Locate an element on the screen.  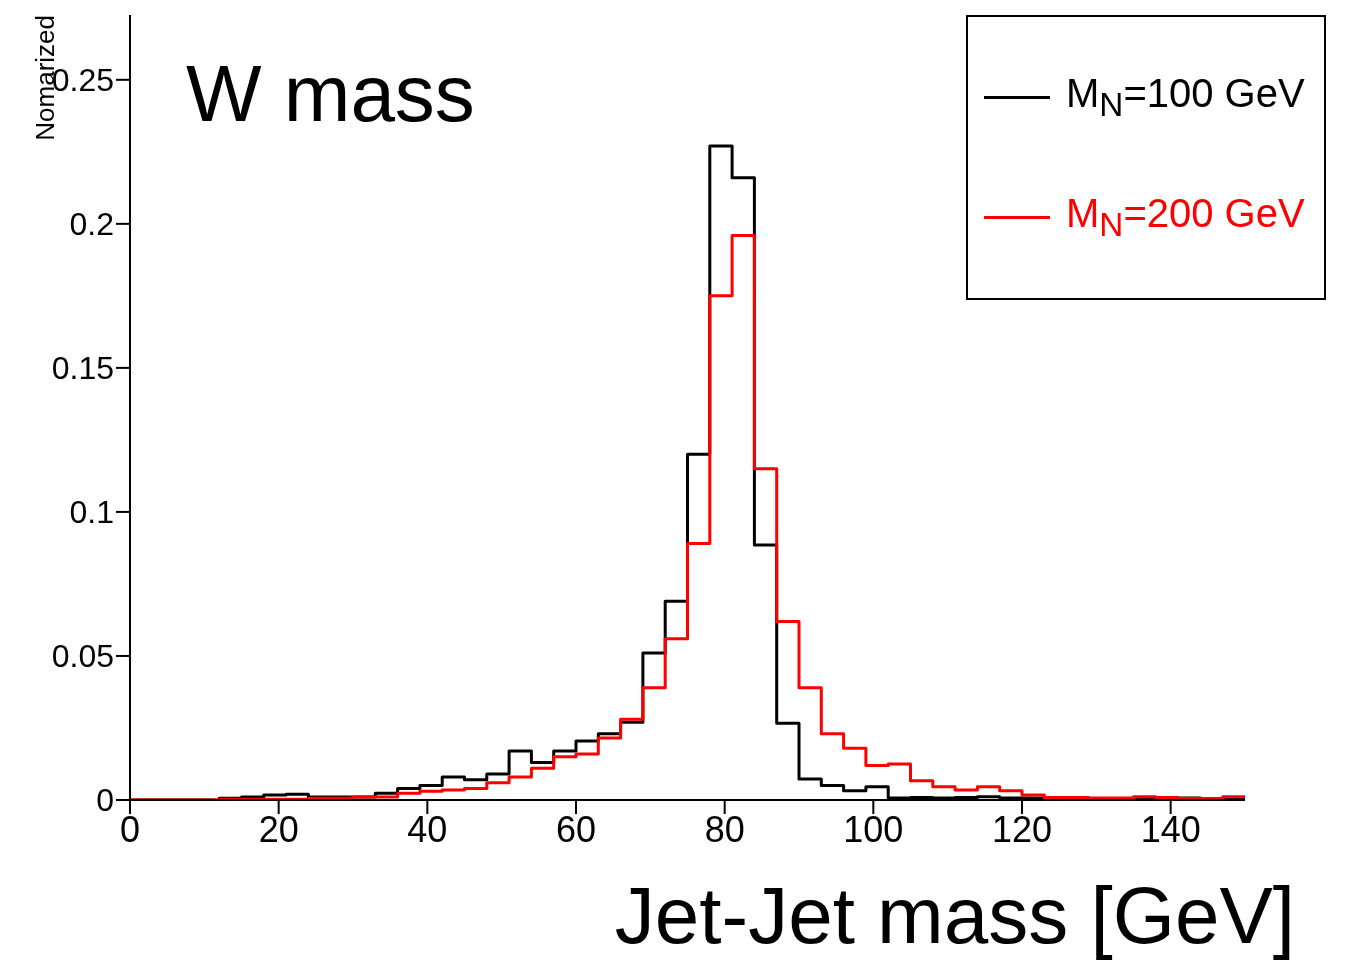
chart-title: W mass is located at coordinates (330, 94).